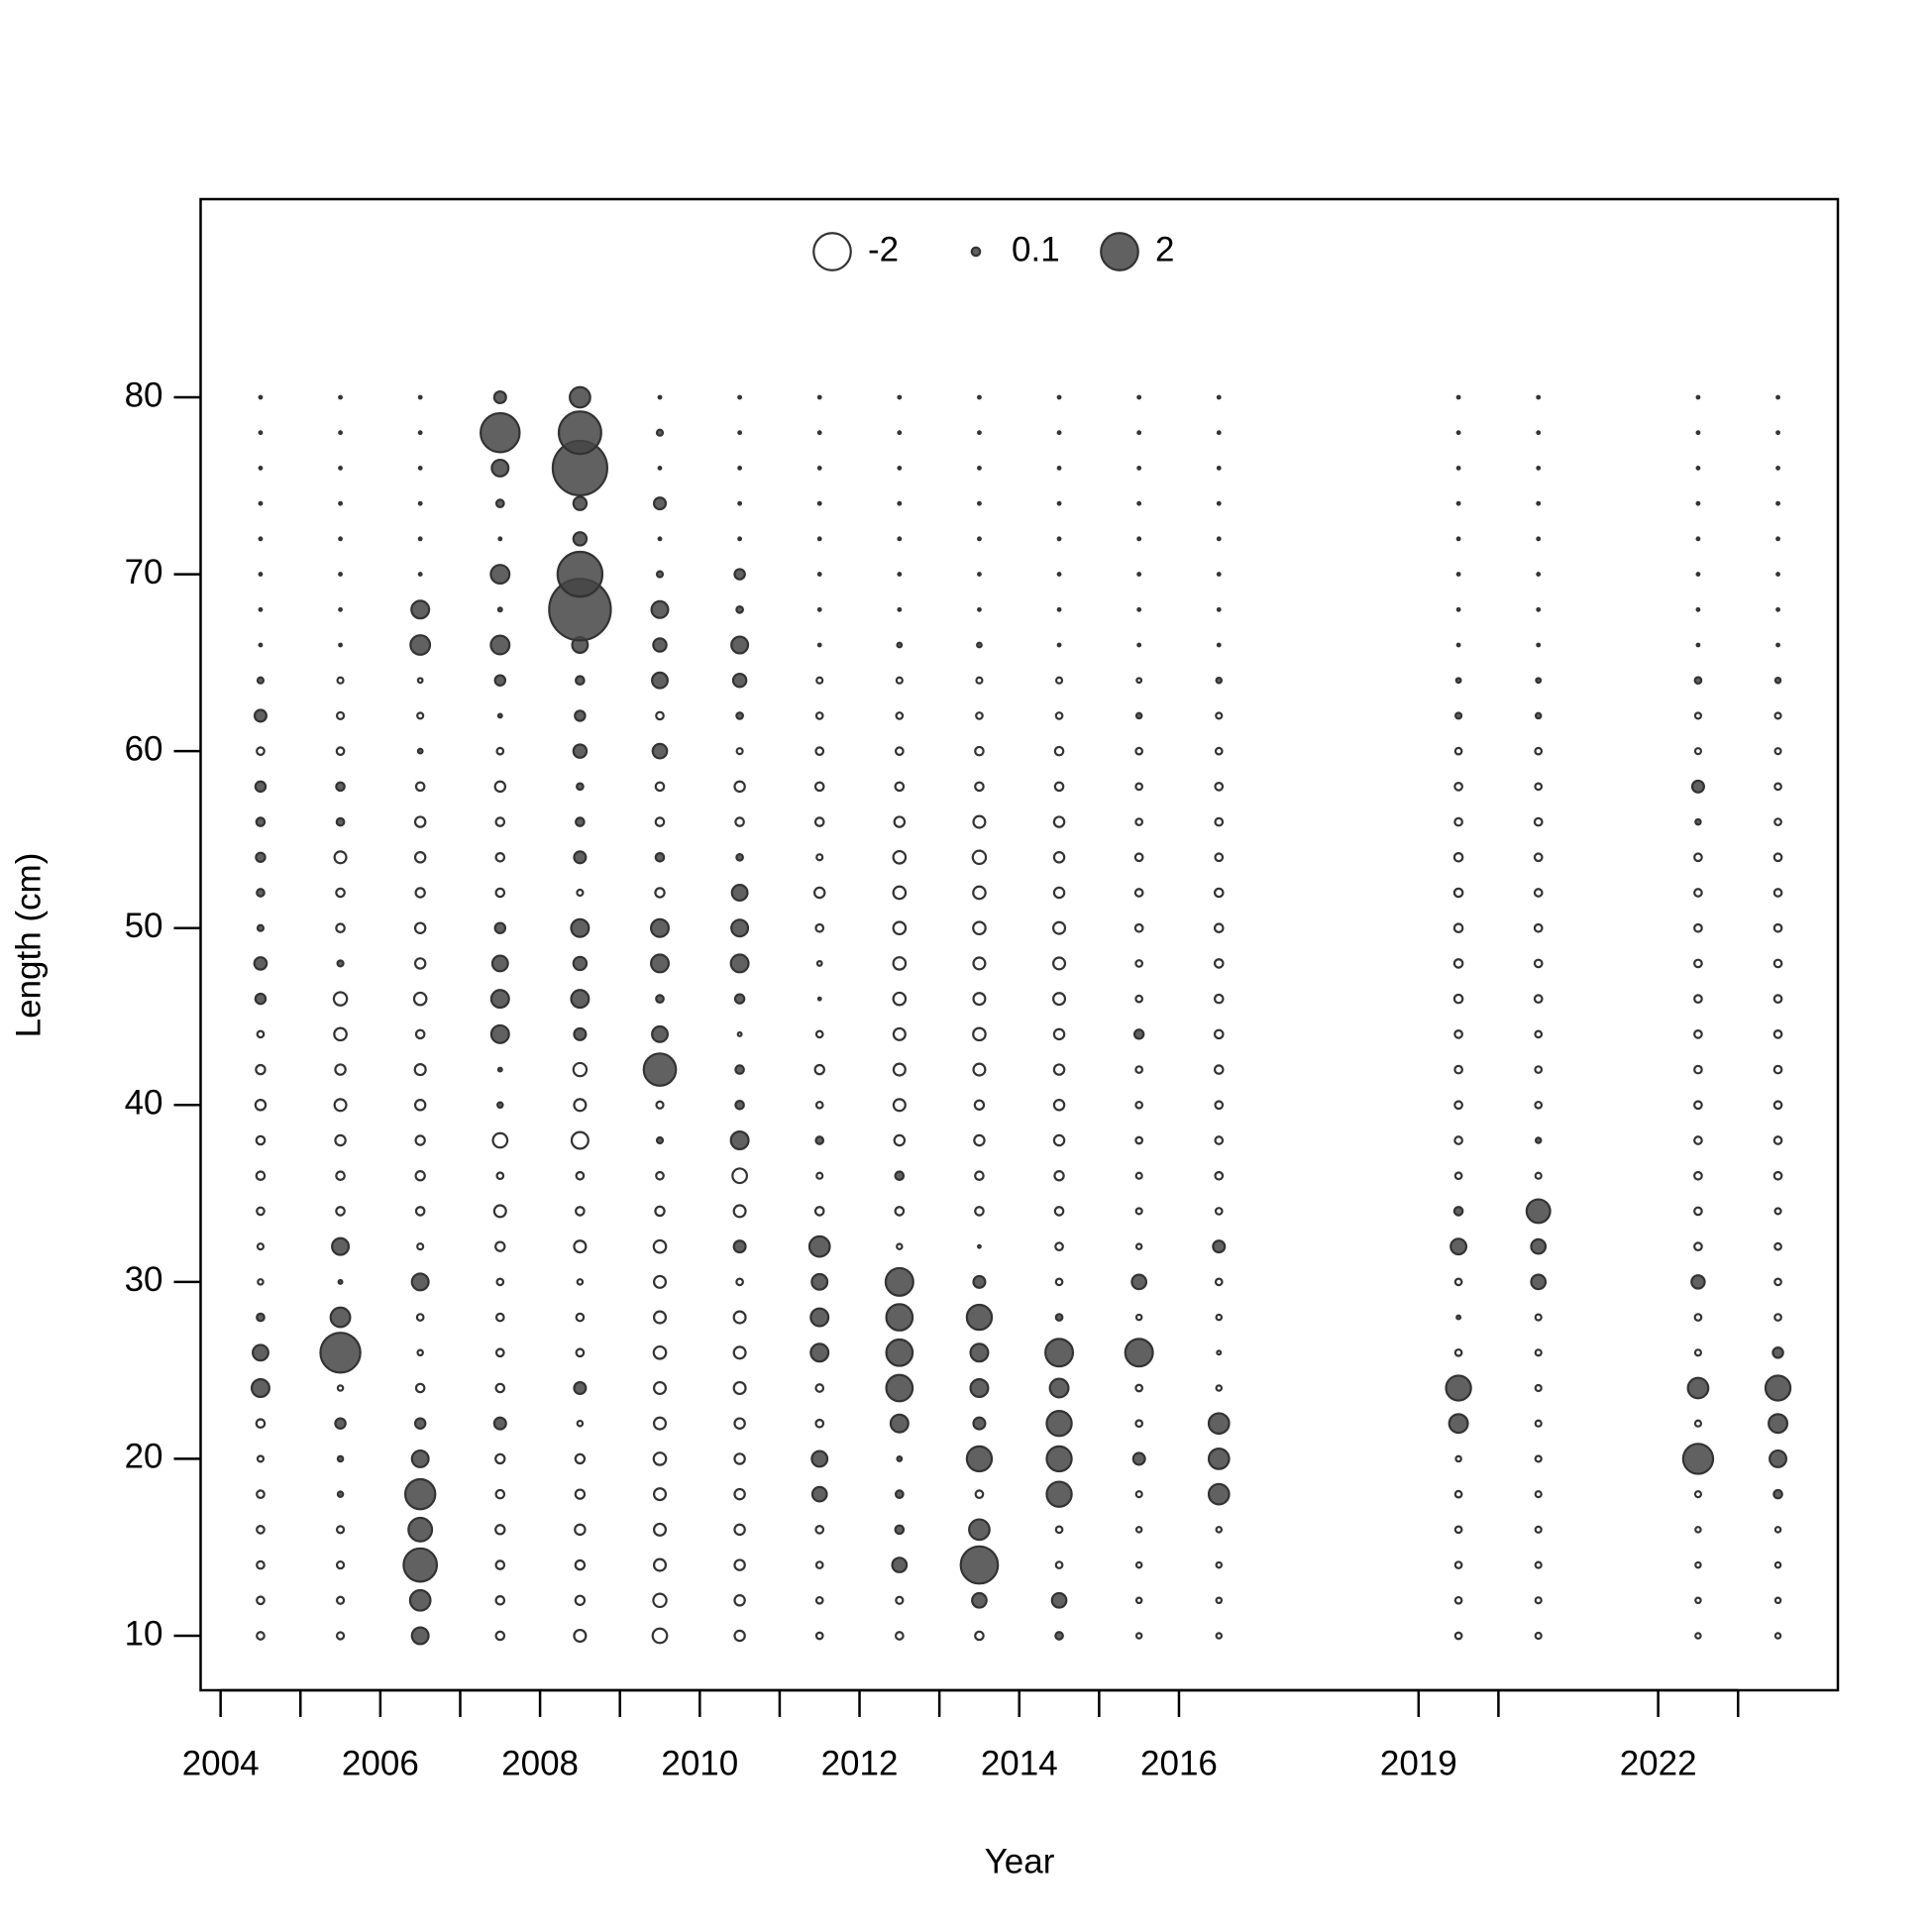 This screenshot has width=1932, height=1932. What do you see at coordinates (144, 1457) in the screenshot?
I see `y-tick-label: 20` at bounding box center [144, 1457].